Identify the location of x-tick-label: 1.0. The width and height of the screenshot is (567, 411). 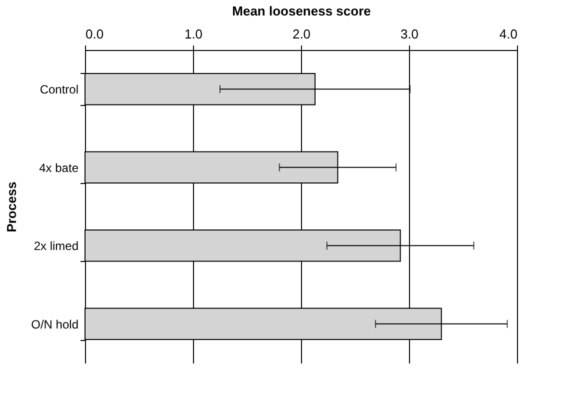
(193, 34).